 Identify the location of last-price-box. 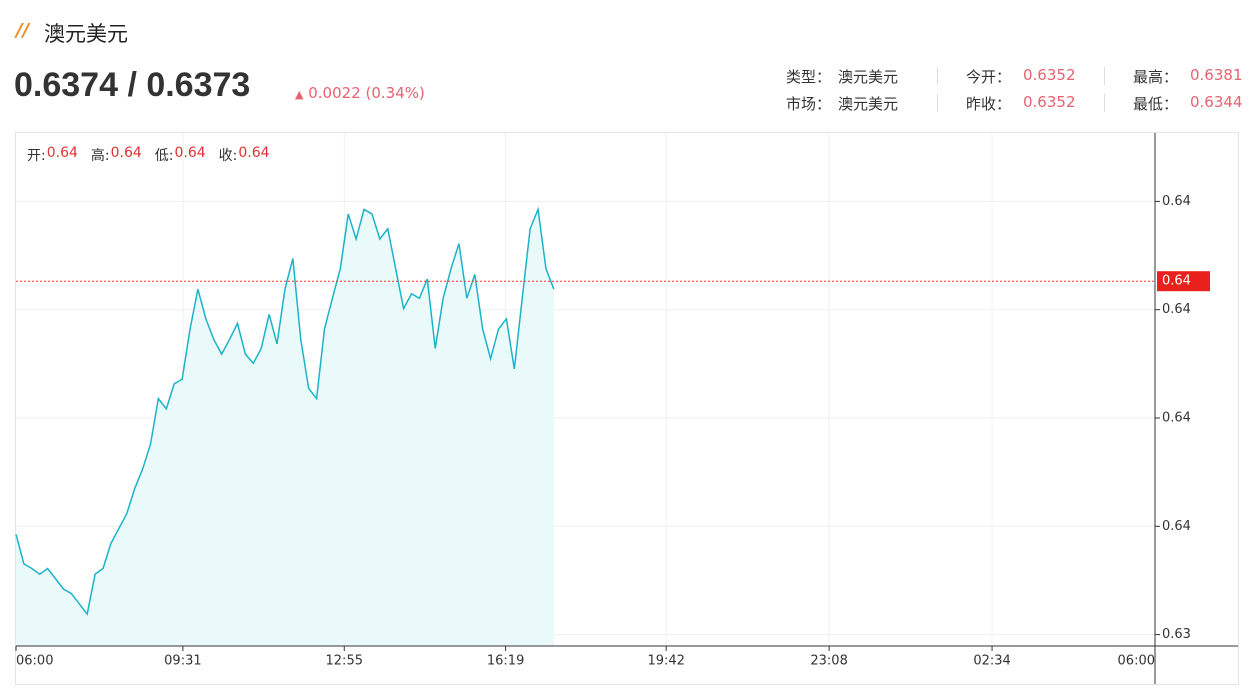
(1183, 281).